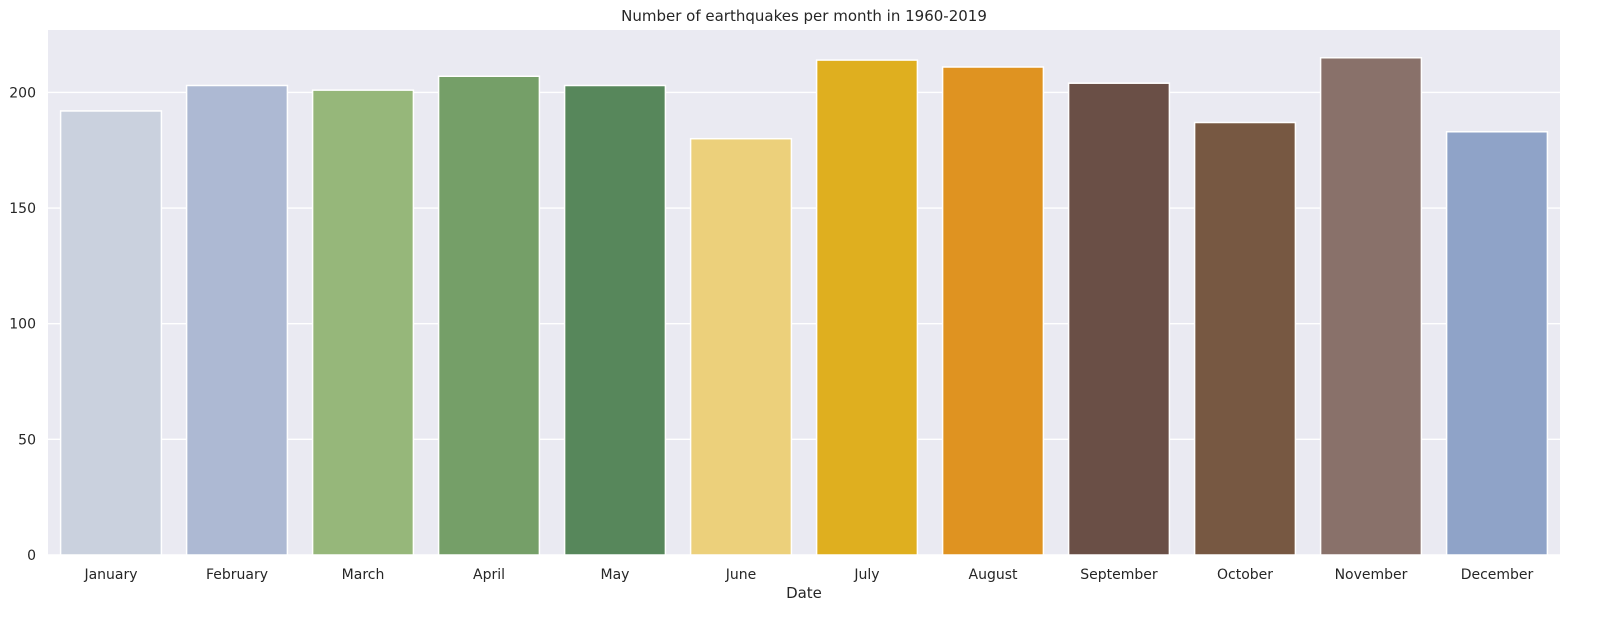 The image size is (1608, 627). What do you see at coordinates (363, 575) in the screenshot?
I see `x-tick-label: March` at bounding box center [363, 575].